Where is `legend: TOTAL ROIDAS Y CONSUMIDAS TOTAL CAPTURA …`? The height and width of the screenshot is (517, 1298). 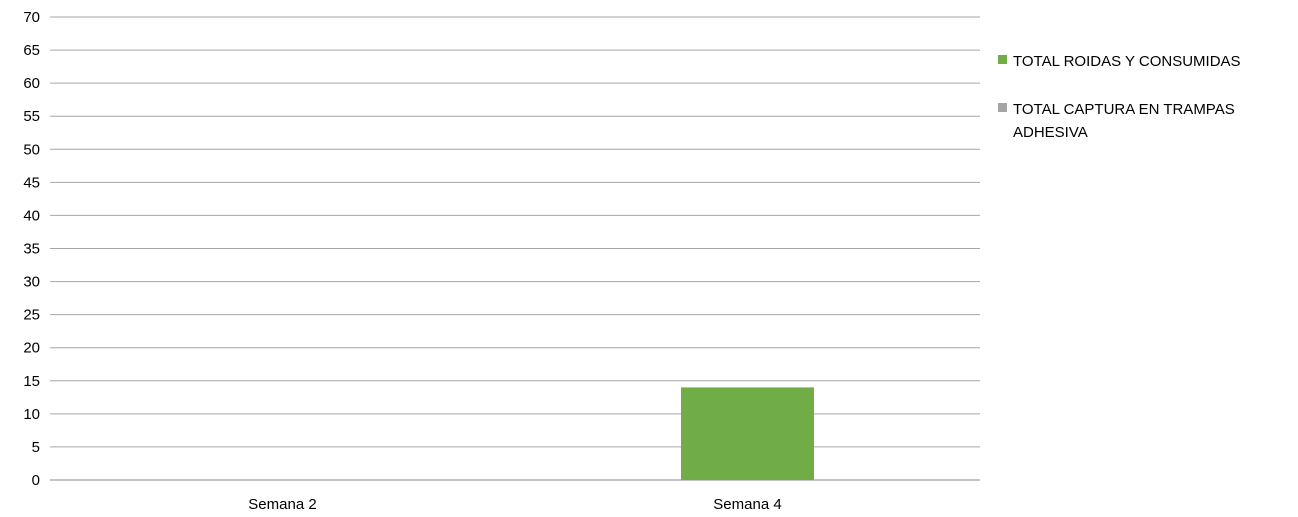 legend: TOTAL ROIDAS Y CONSUMIDAS TOTAL CAPTURA … is located at coordinates (1148, 109).